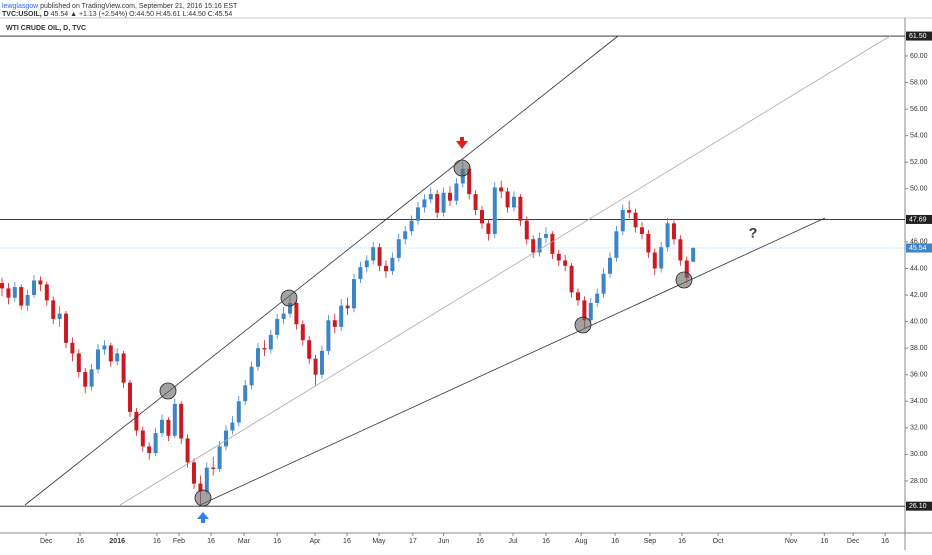  Describe the element at coordinates (919, 248) in the screenshot. I see `last-price-bg` at that location.